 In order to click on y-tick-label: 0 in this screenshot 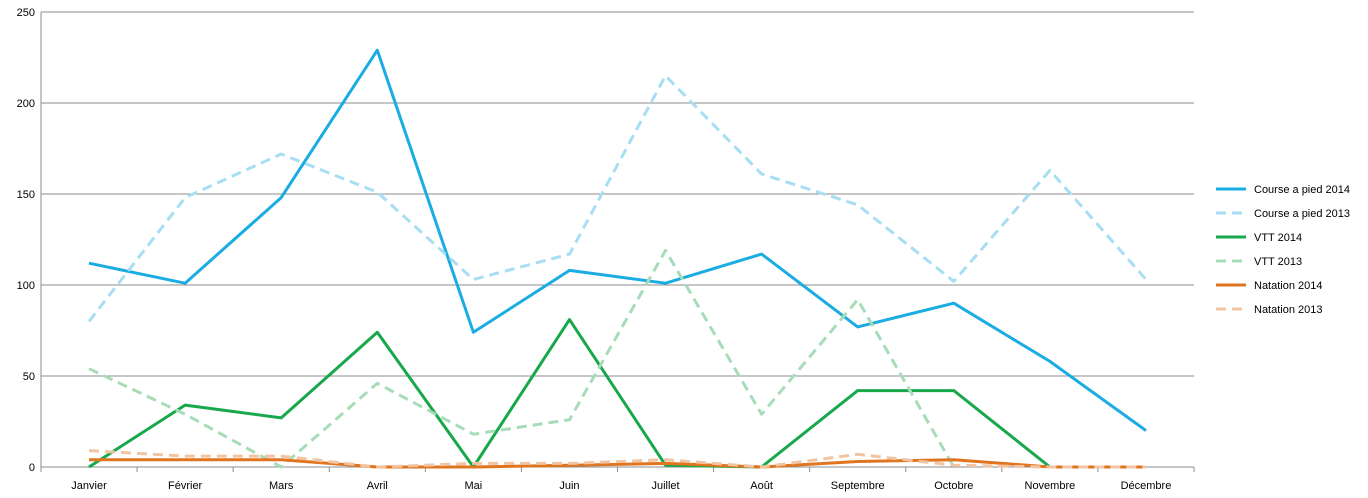, I will do `click(32, 468)`.